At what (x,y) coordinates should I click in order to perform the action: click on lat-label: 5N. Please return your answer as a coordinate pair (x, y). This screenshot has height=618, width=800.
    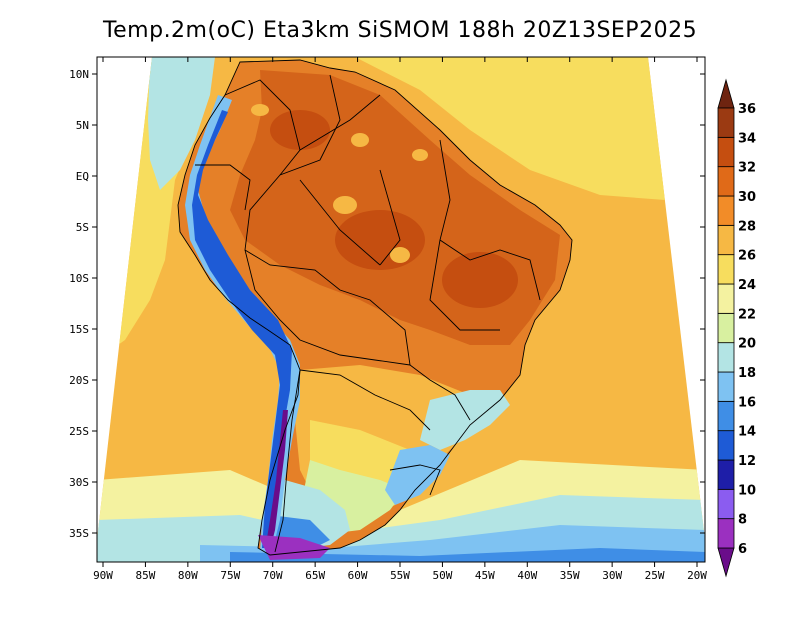
    Looking at the image, I should click on (82, 125).